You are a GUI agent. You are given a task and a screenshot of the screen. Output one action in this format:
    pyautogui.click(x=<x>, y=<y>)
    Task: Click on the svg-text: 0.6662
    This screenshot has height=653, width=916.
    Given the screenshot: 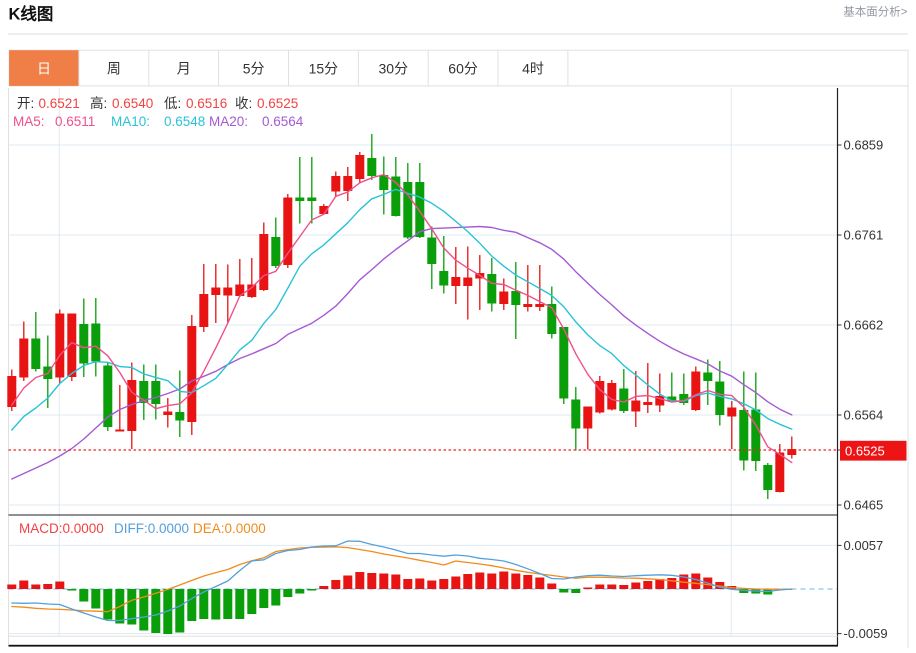 What is the action you would take?
    pyautogui.click(x=864, y=325)
    